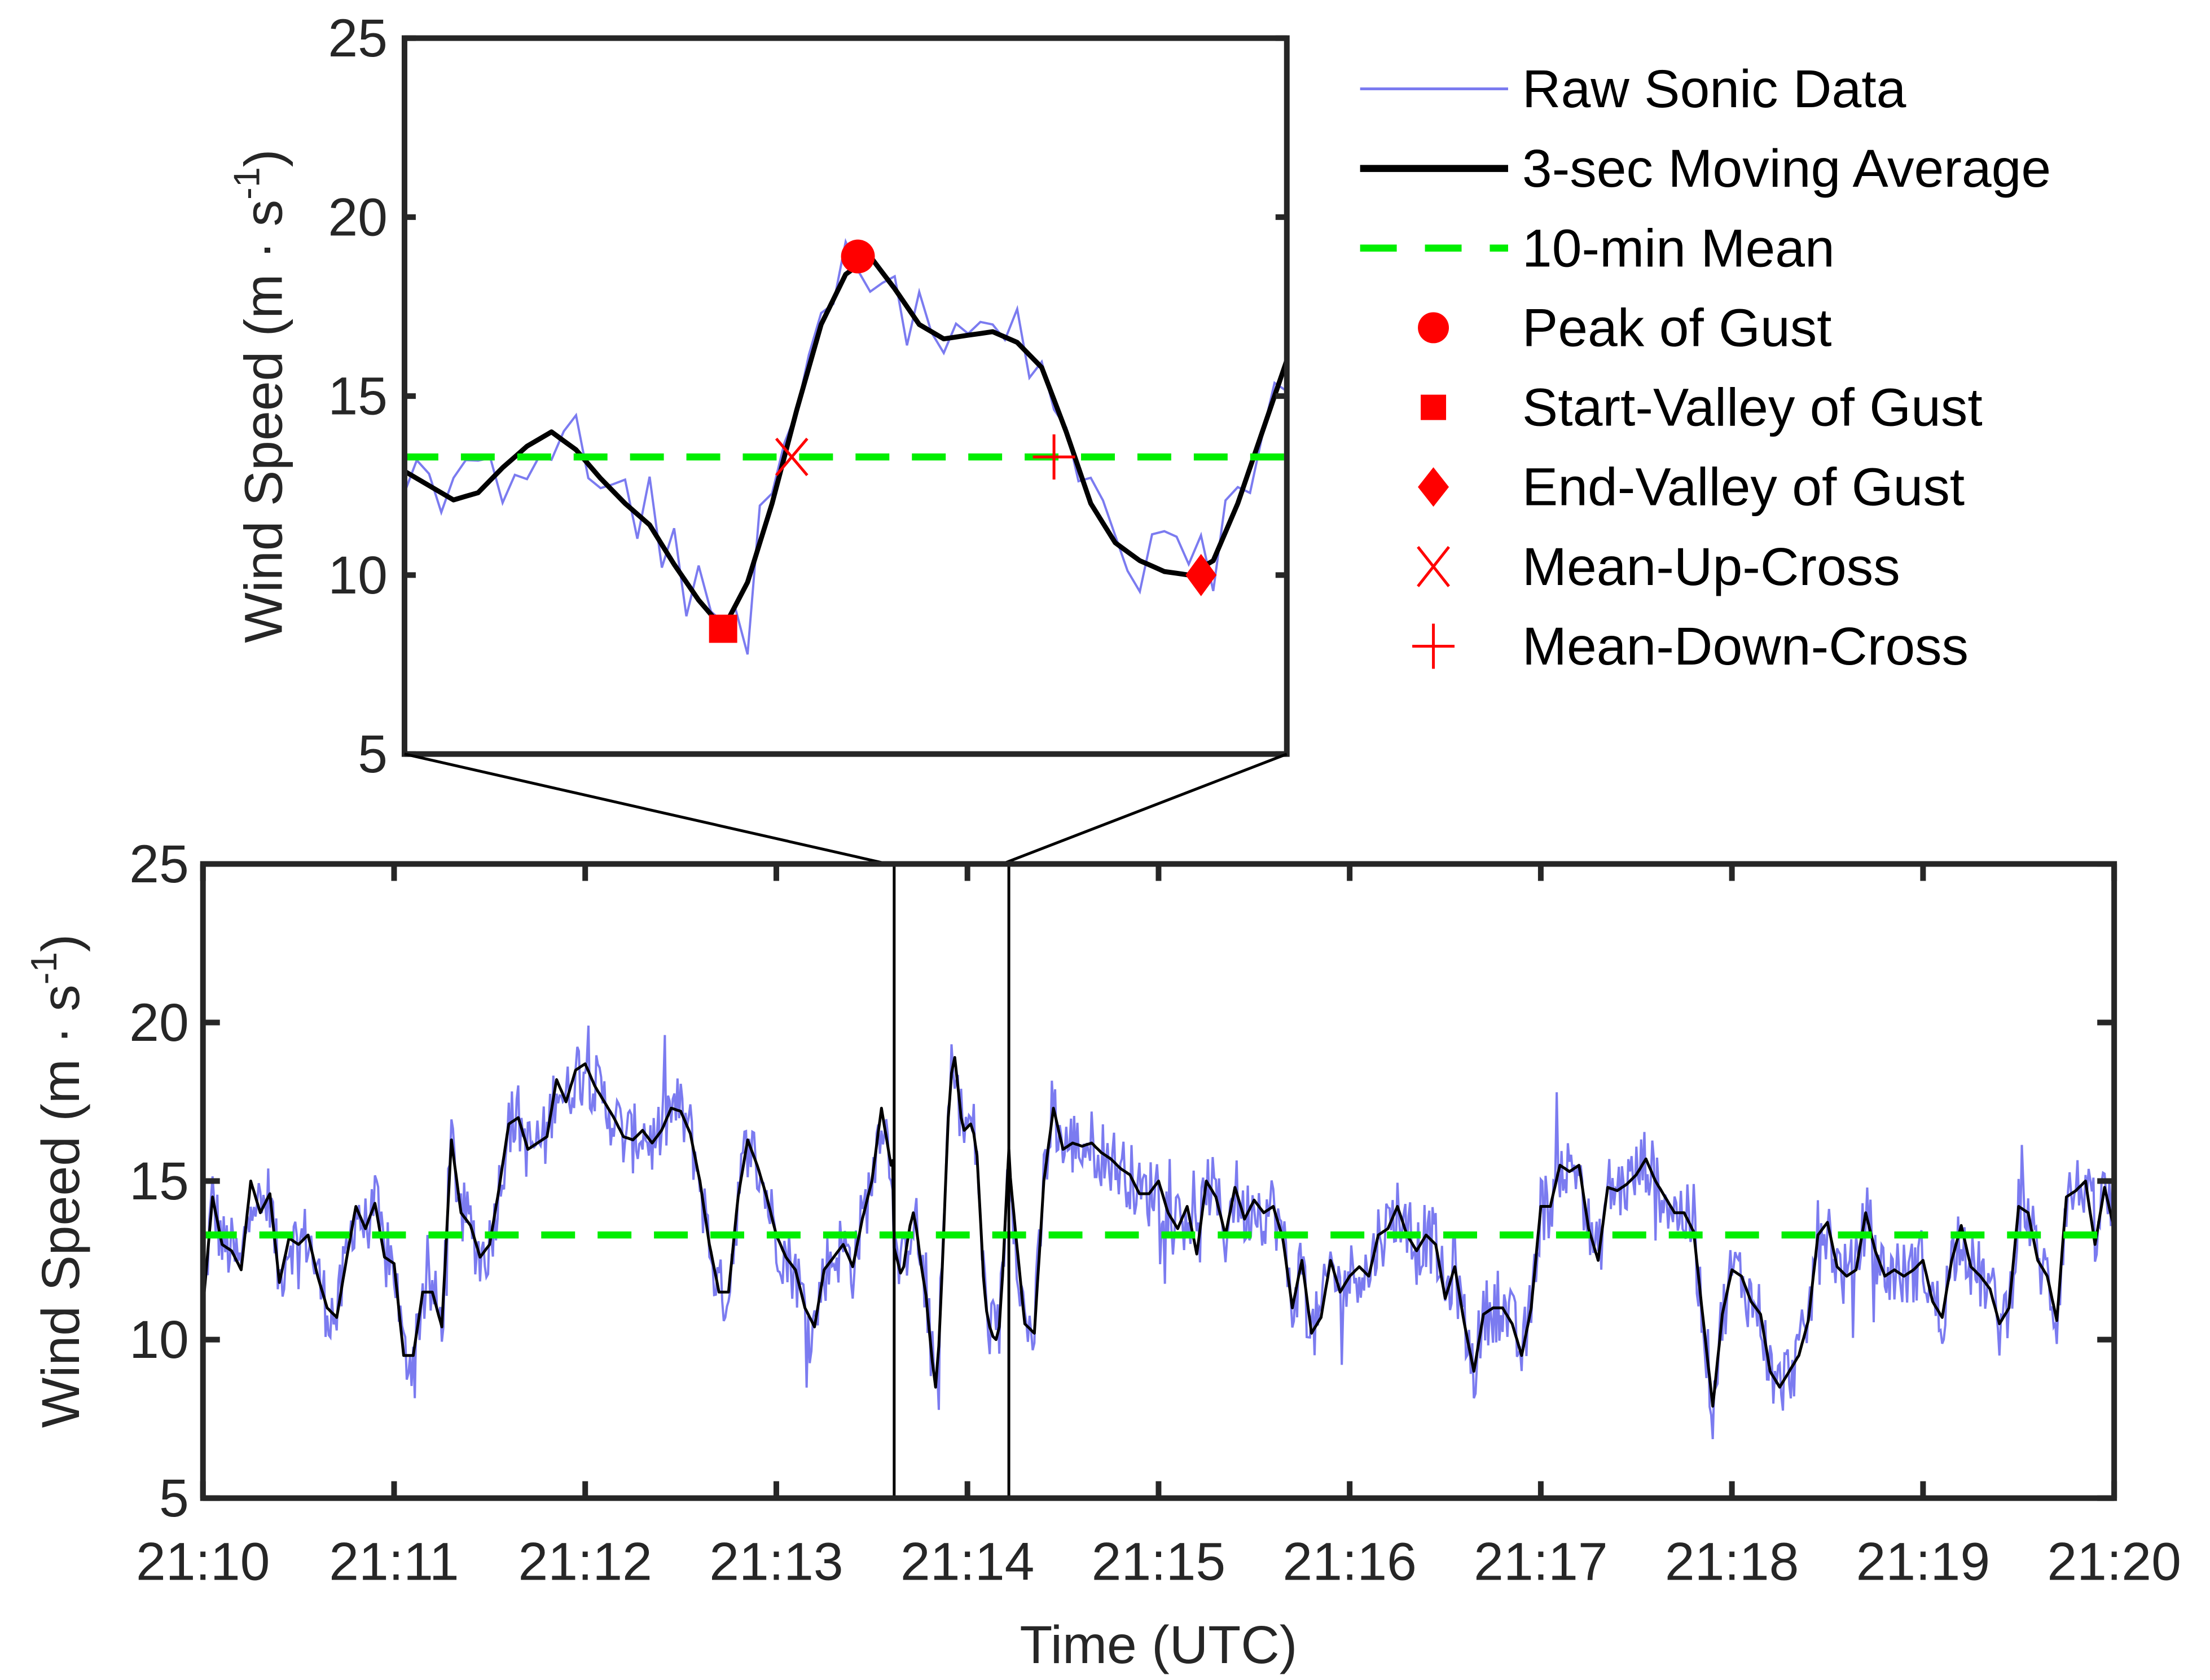 This screenshot has height=1680, width=2210. What do you see at coordinates (203, 1561) in the screenshot?
I see `x-tick-label: 21:10` at bounding box center [203, 1561].